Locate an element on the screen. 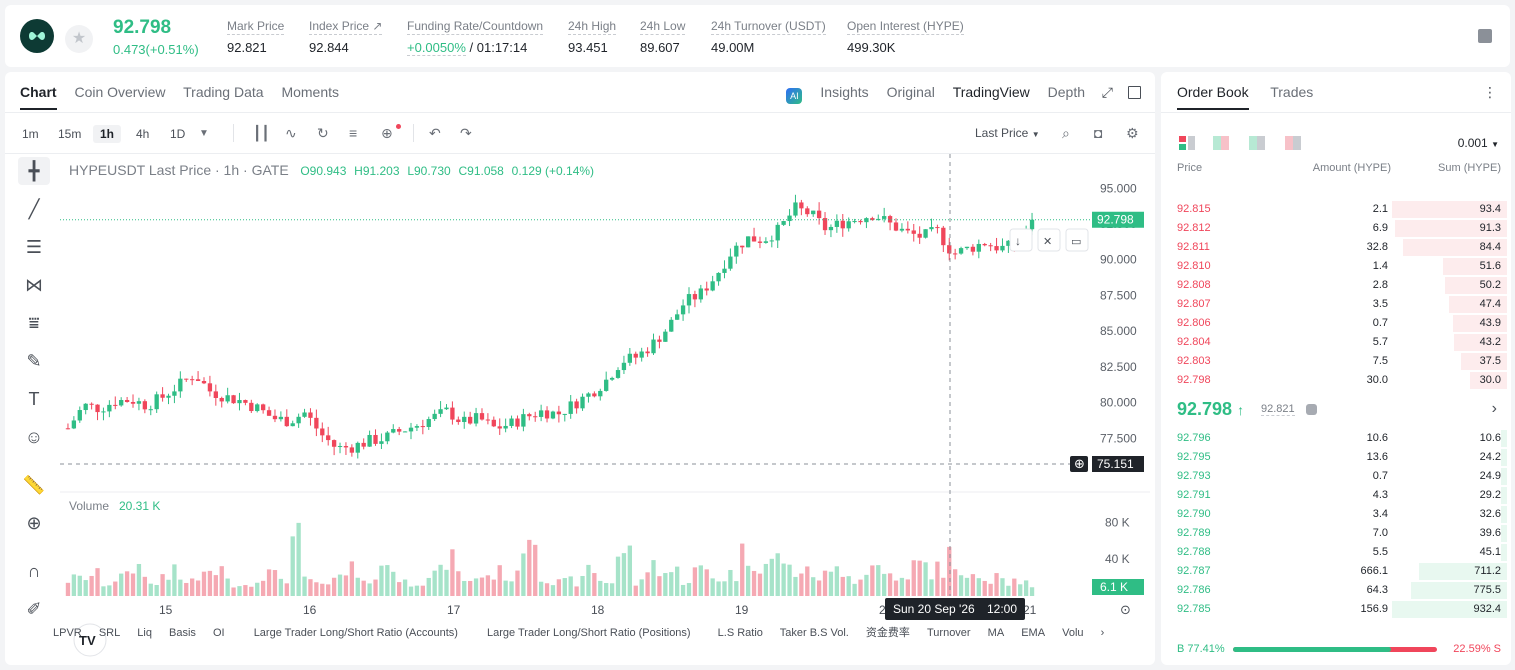  brush-tool-icon: ✎ is located at coordinates (34, 361).